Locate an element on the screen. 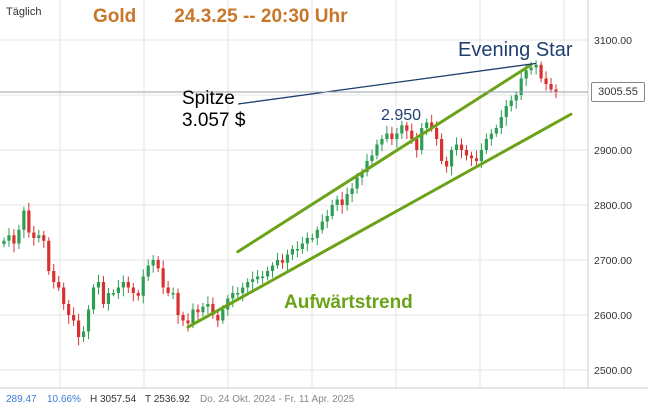  y-tick-label: 2700.00 is located at coordinates (613, 261).